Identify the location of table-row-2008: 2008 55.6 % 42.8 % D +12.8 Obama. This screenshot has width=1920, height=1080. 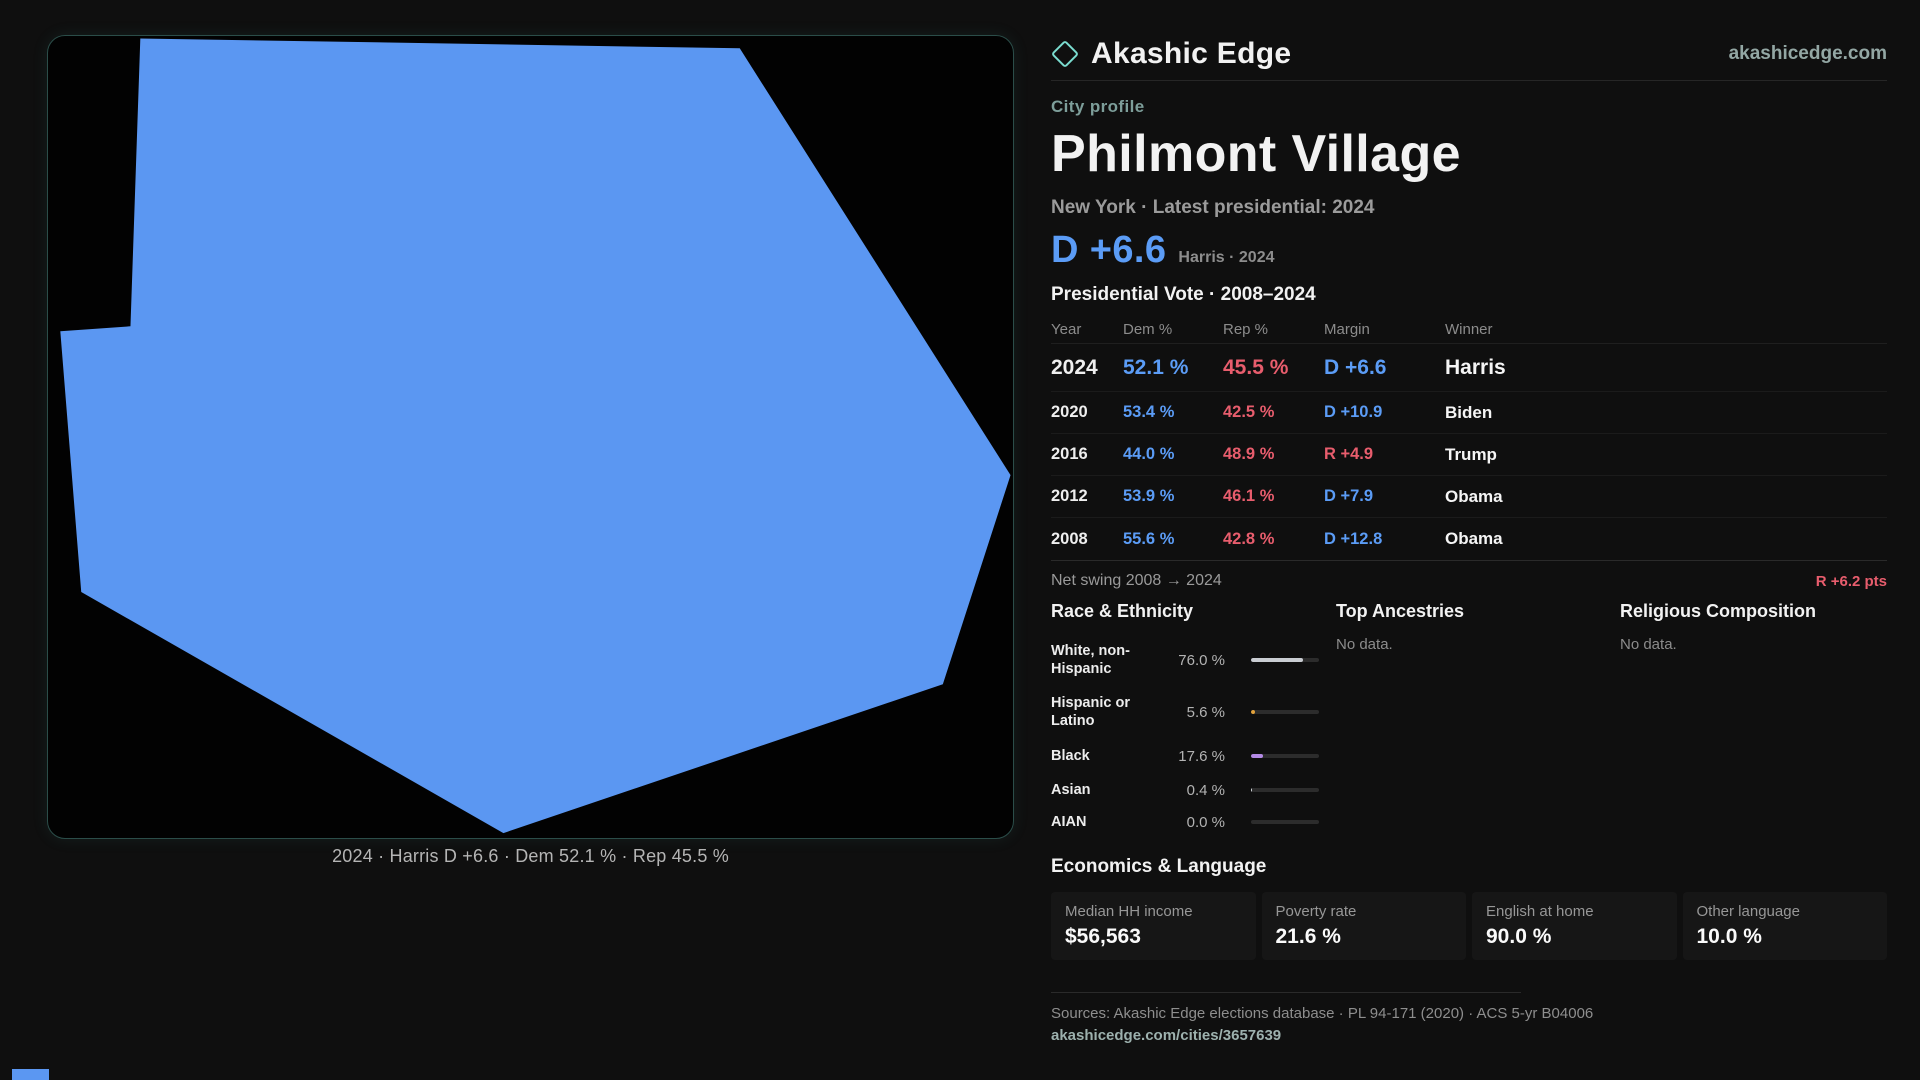
(1469, 539).